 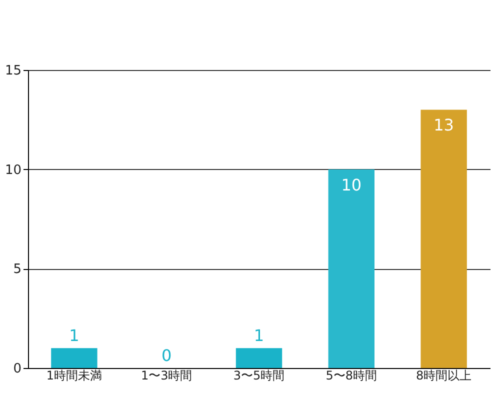 I want to click on y-tick-label: 0, so click(x=17, y=369).